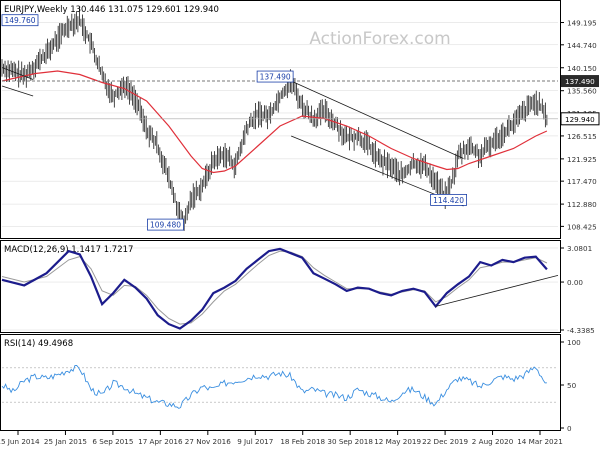  Describe the element at coordinates (582, 136) in the screenshot. I see `price-y-tick-label: 126.515` at that location.